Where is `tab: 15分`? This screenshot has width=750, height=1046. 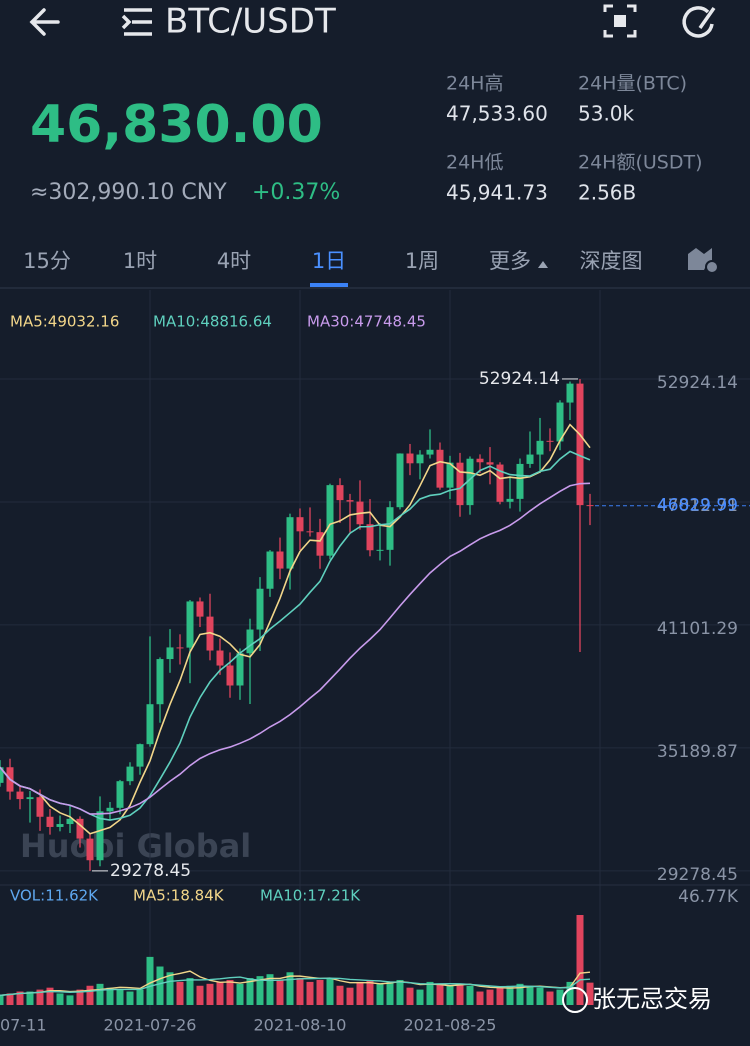 tab: 15分 is located at coordinates (47, 261).